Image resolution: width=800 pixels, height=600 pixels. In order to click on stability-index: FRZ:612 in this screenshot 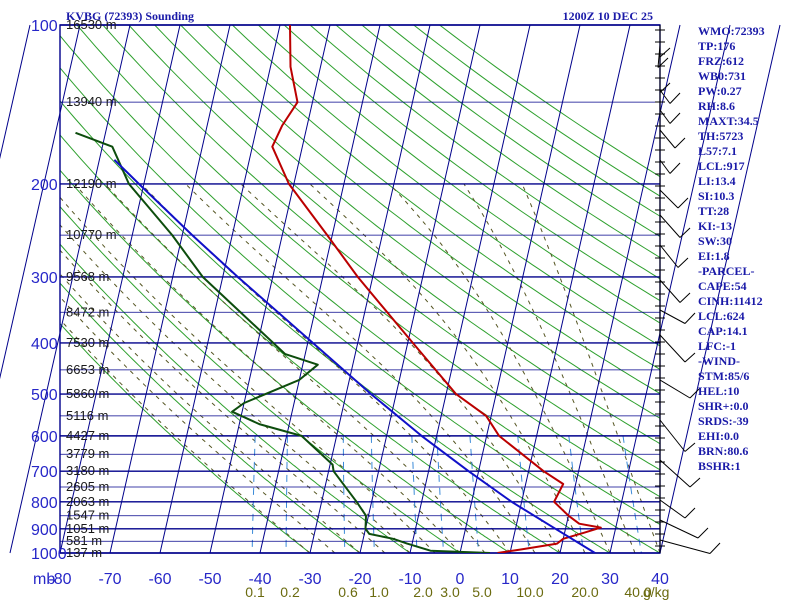, I will do `click(721, 61)`.